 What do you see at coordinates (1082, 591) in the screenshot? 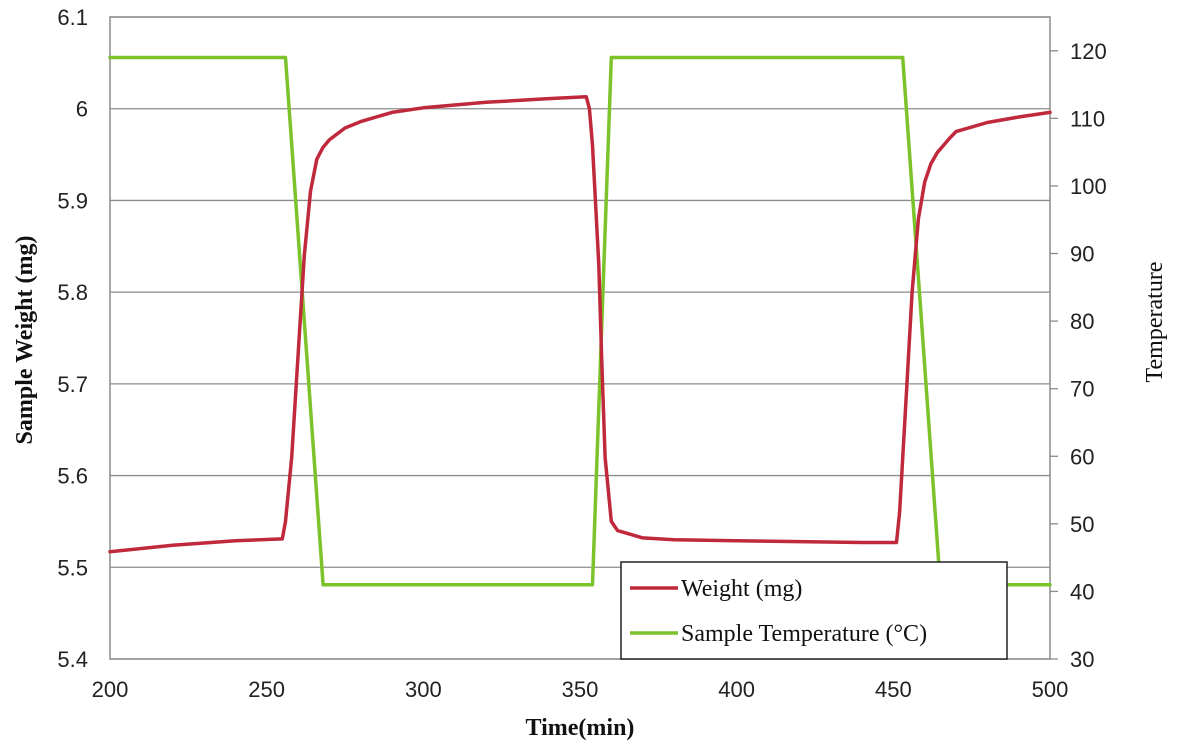
I see `y2-tick-label: 40` at bounding box center [1082, 591].